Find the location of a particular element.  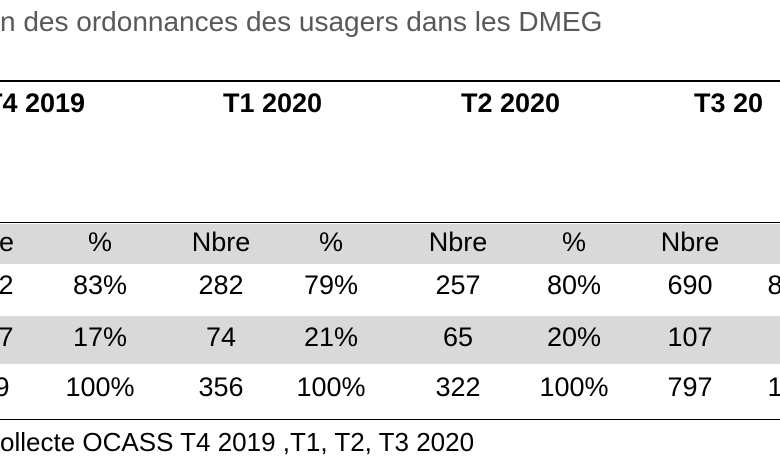

cell-r2-c2: 17% is located at coordinates (100, 337).